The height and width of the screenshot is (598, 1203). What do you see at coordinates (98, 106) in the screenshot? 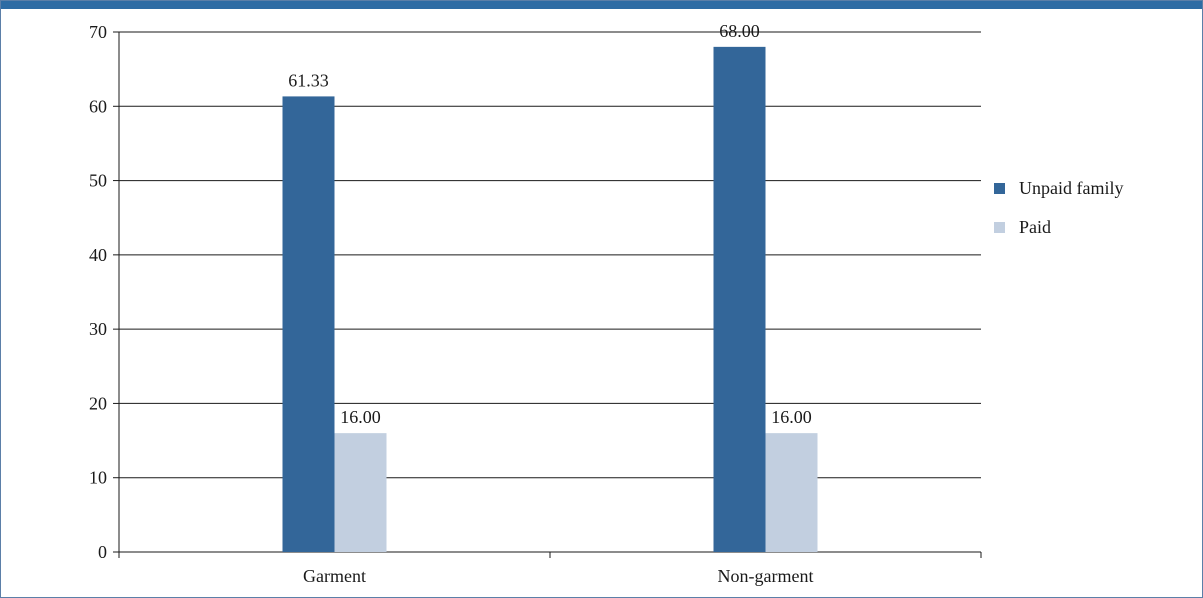
I see `y-tick-label: 60` at bounding box center [98, 106].